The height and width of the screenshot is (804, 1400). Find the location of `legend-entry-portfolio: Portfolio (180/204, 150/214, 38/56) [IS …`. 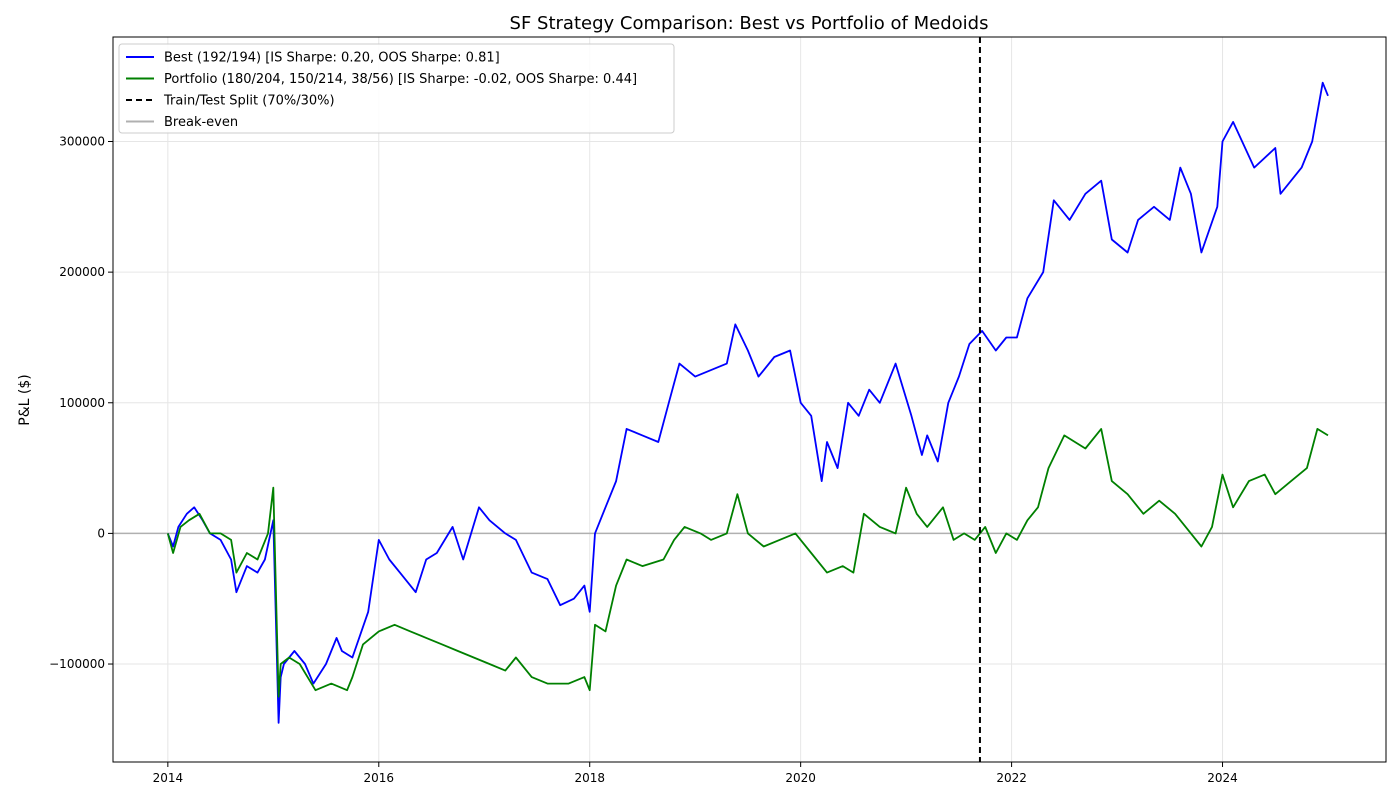

legend-entry-portfolio: Portfolio (180/204, 150/214, 38/56) [IS … is located at coordinates (381, 79).